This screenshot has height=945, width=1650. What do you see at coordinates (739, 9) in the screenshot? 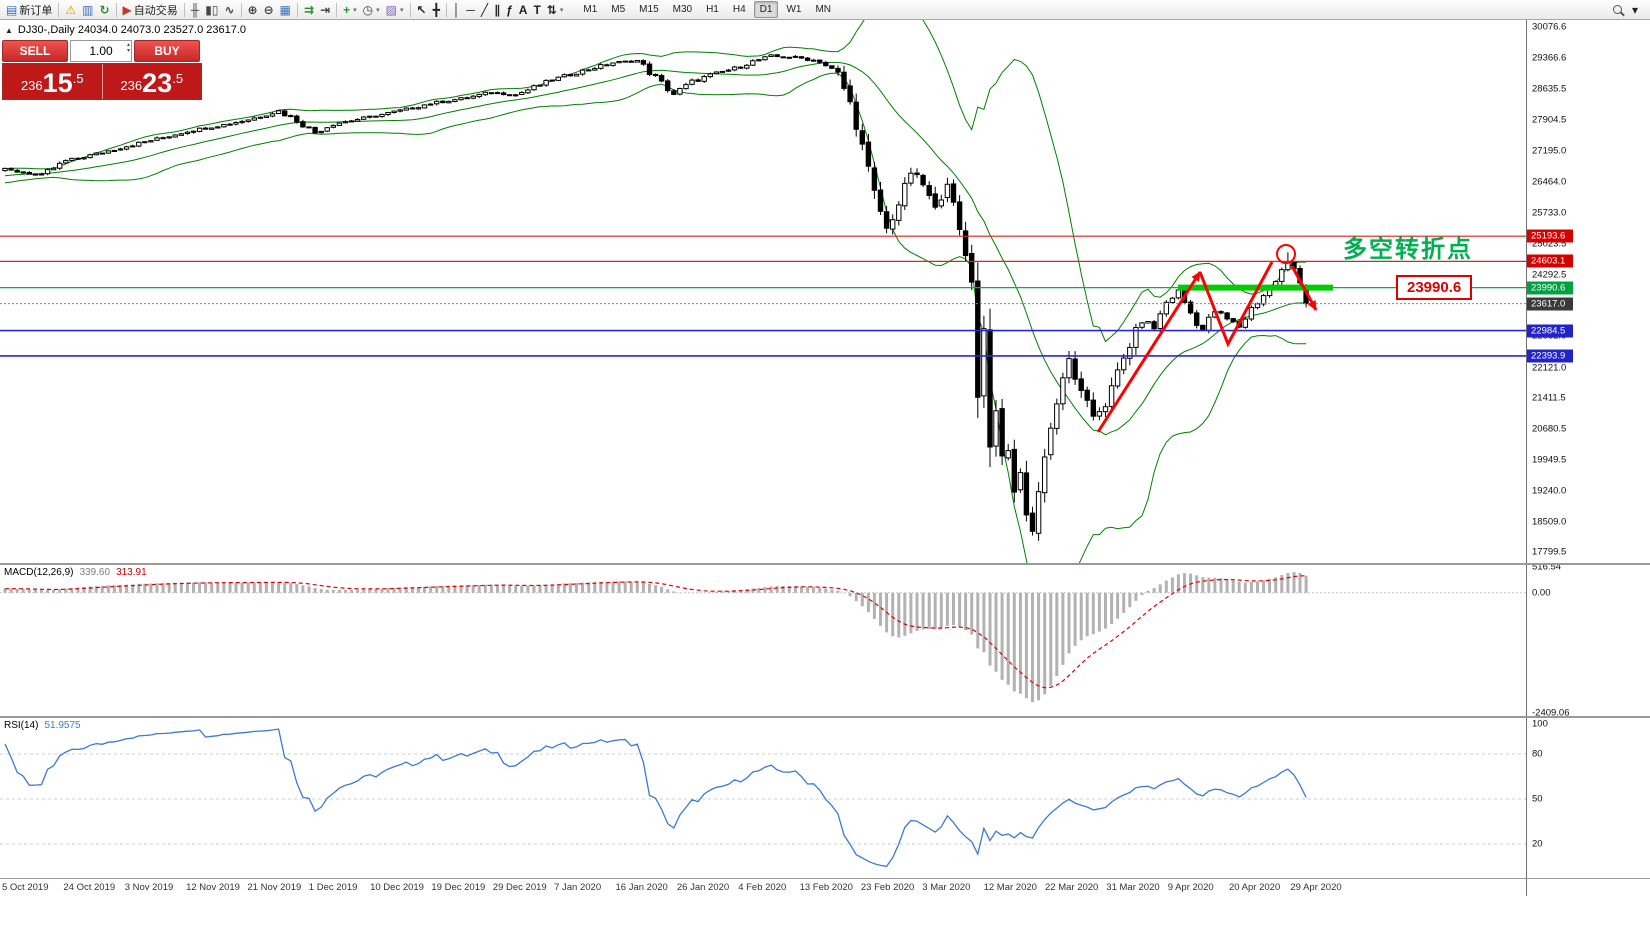
I see `timeframe-h4: H4` at bounding box center [739, 9].